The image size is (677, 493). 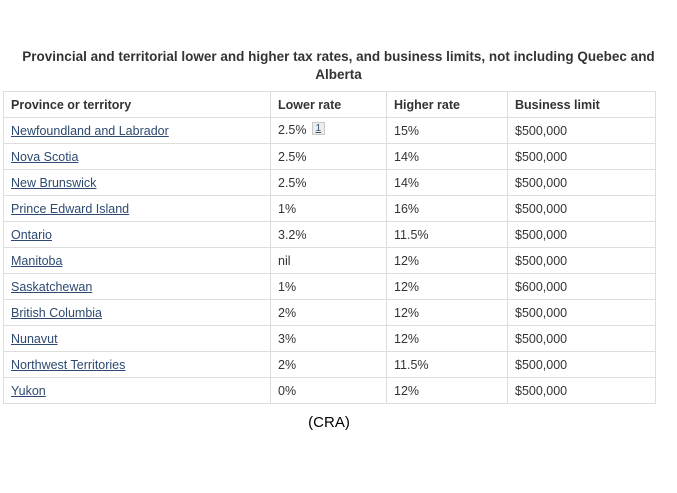 I want to click on column-header-lower-rate: Lower rate, so click(x=328, y=104).